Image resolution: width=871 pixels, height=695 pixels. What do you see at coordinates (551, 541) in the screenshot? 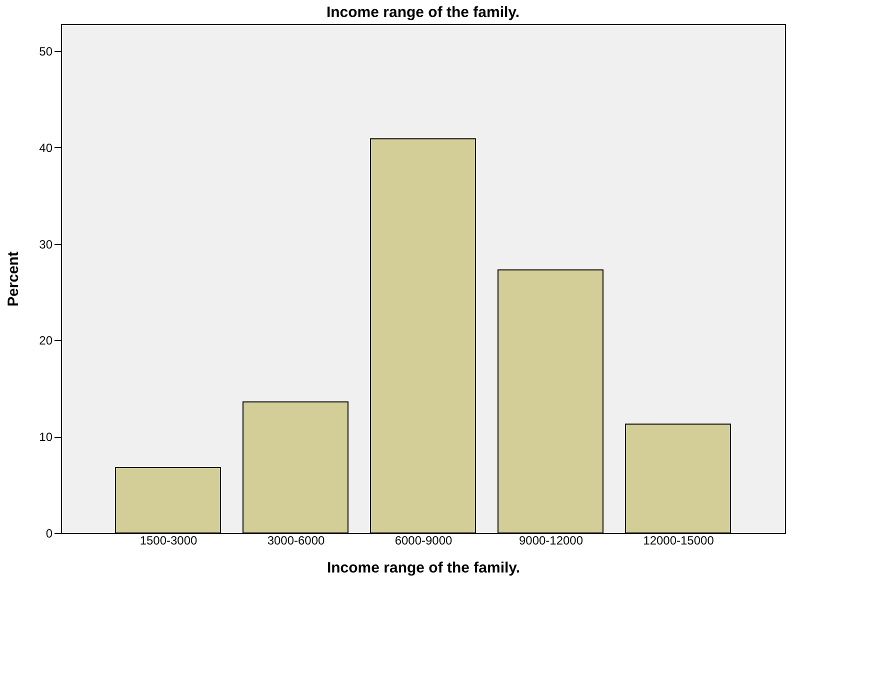
I see `x-tick-label: 9000-12000` at bounding box center [551, 541].